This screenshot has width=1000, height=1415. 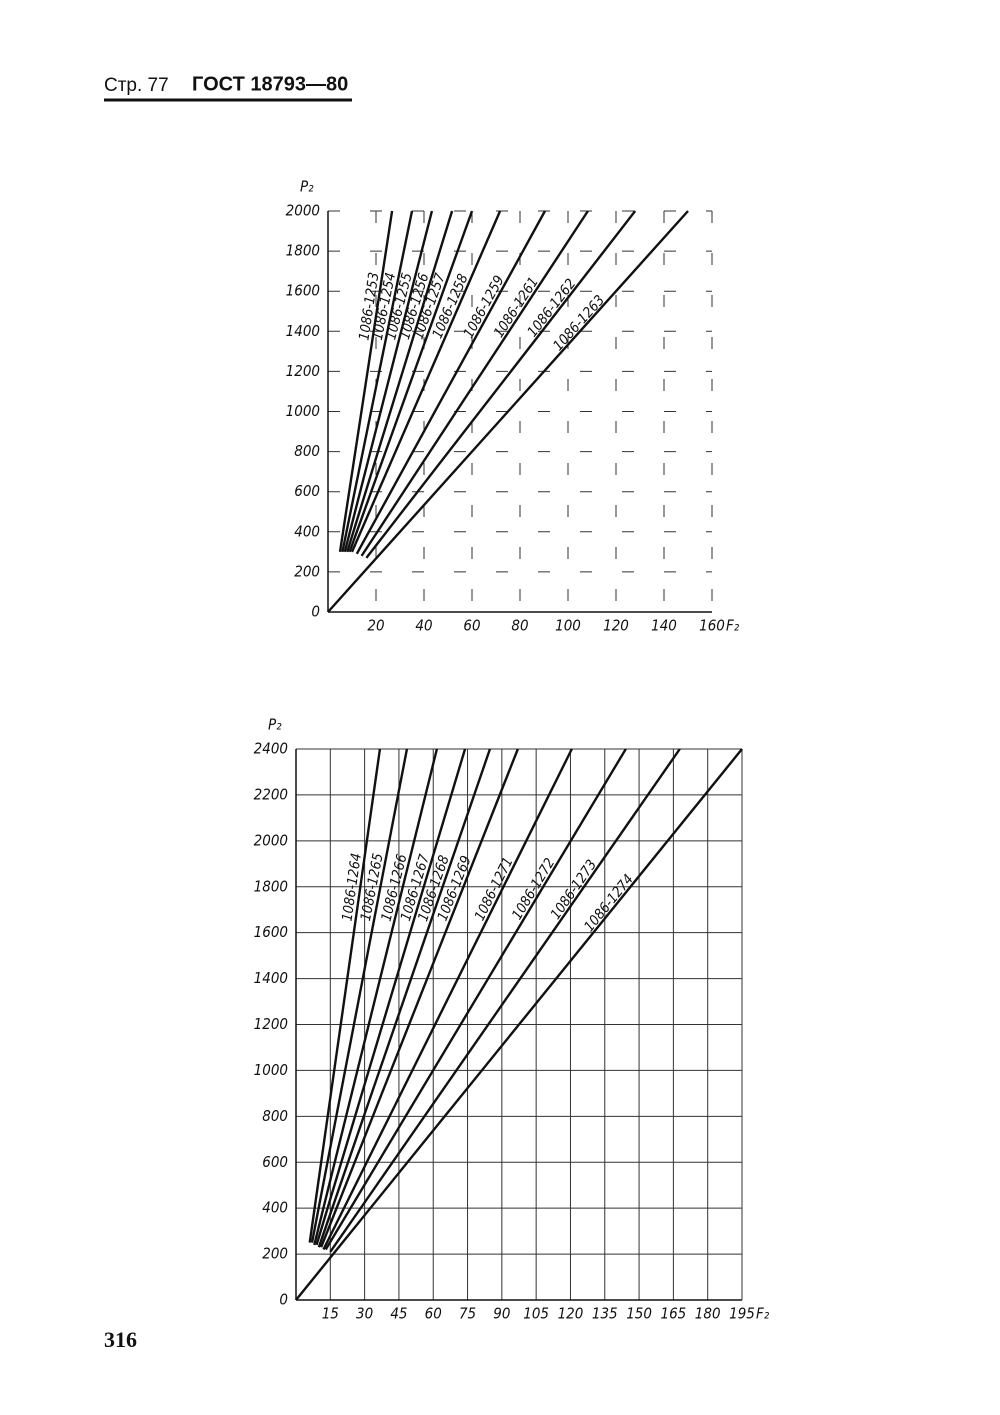 What do you see at coordinates (742, 1314) in the screenshot?
I see `x-tick-label: 195` at bounding box center [742, 1314].